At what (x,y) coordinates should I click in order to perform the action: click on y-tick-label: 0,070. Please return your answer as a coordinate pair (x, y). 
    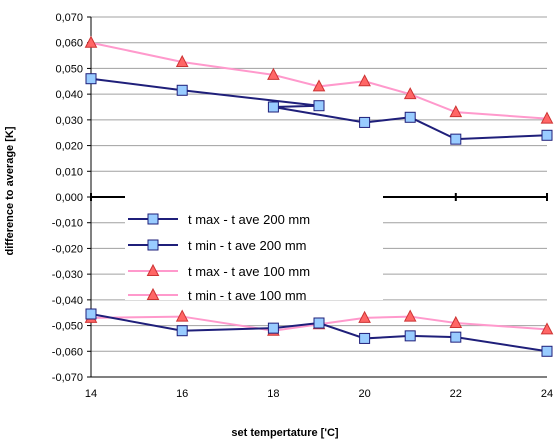
    Looking at the image, I should click on (69, 18).